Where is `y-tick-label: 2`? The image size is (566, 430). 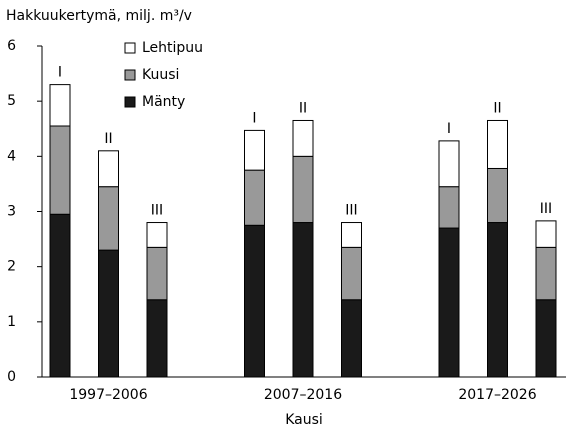 y-tick-label: 2 is located at coordinates (11, 267).